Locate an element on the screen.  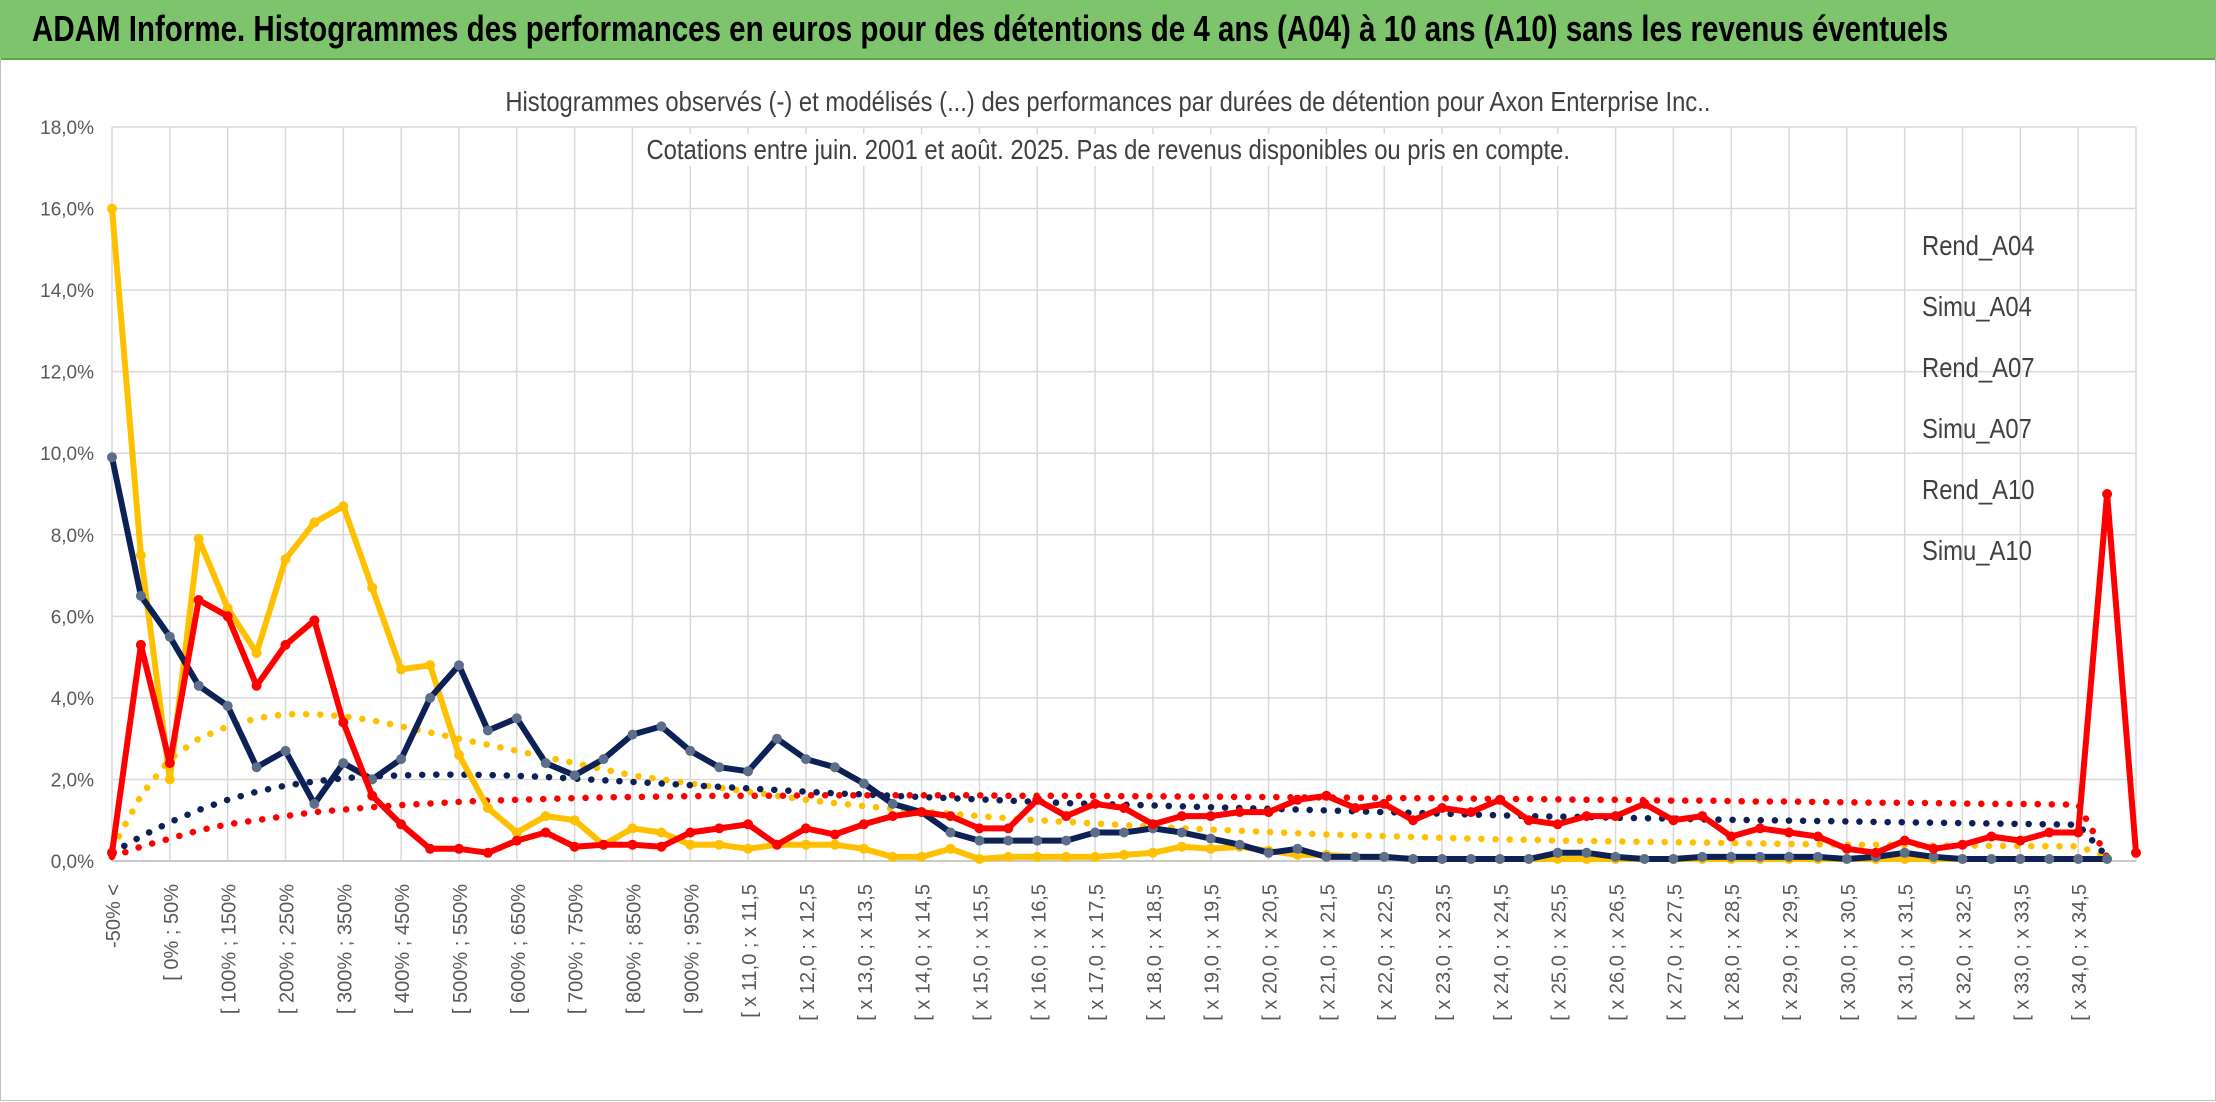
y-tick-label: 0,0% is located at coordinates (72, 862).